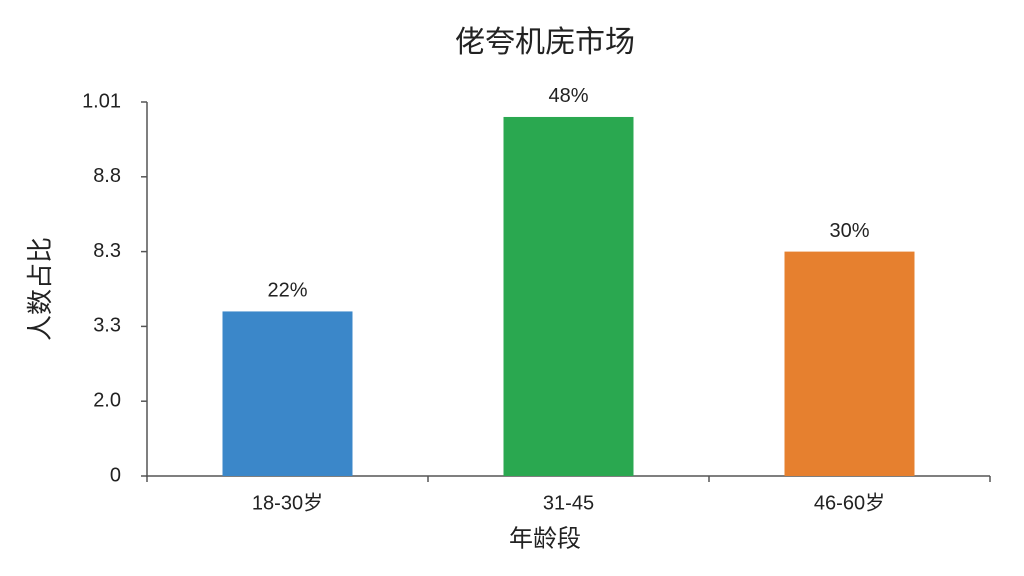 The height and width of the screenshot is (576, 1024). Describe the element at coordinates (568, 96) in the screenshot. I see `value-label: 48%` at that location.